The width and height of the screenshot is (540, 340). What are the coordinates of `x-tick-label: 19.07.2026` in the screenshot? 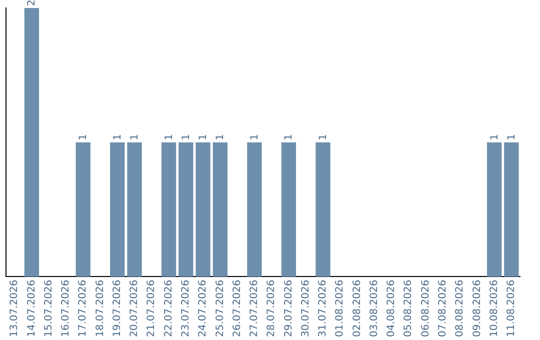 It's located at (117, 309).